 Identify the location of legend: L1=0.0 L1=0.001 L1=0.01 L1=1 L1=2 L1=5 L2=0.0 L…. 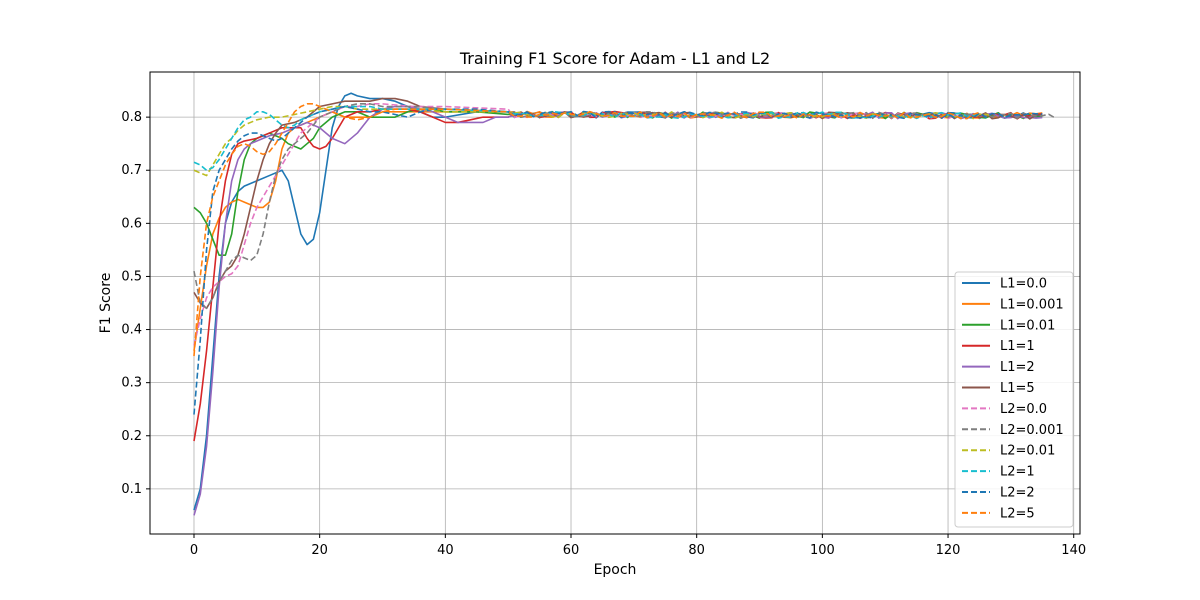
(1014, 399).